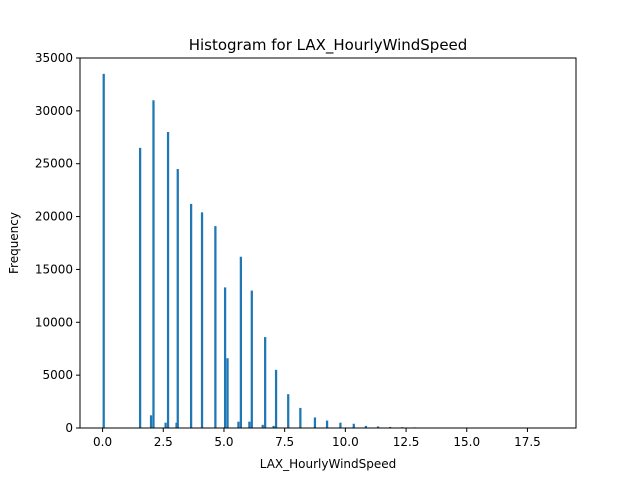 The height and width of the screenshot is (480, 640). I want to click on y-axis-label: Frequency, so click(14, 243).